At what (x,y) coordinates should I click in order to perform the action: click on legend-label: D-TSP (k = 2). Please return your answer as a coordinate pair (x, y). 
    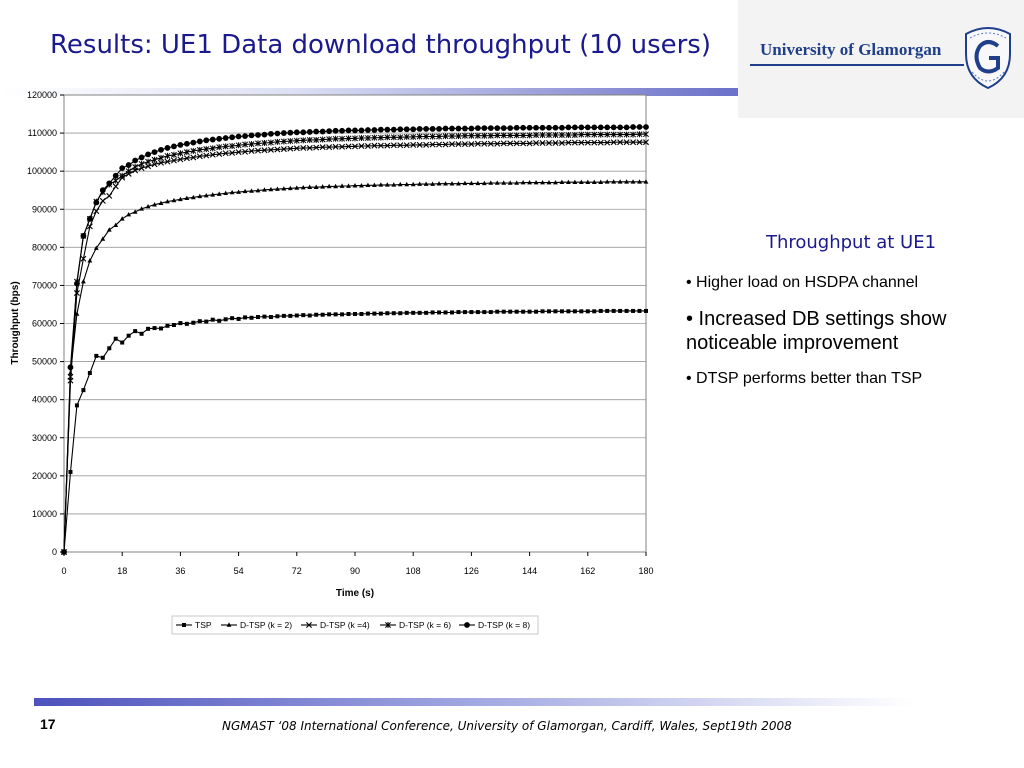
    Looking at the image, I should click on (266, 625).